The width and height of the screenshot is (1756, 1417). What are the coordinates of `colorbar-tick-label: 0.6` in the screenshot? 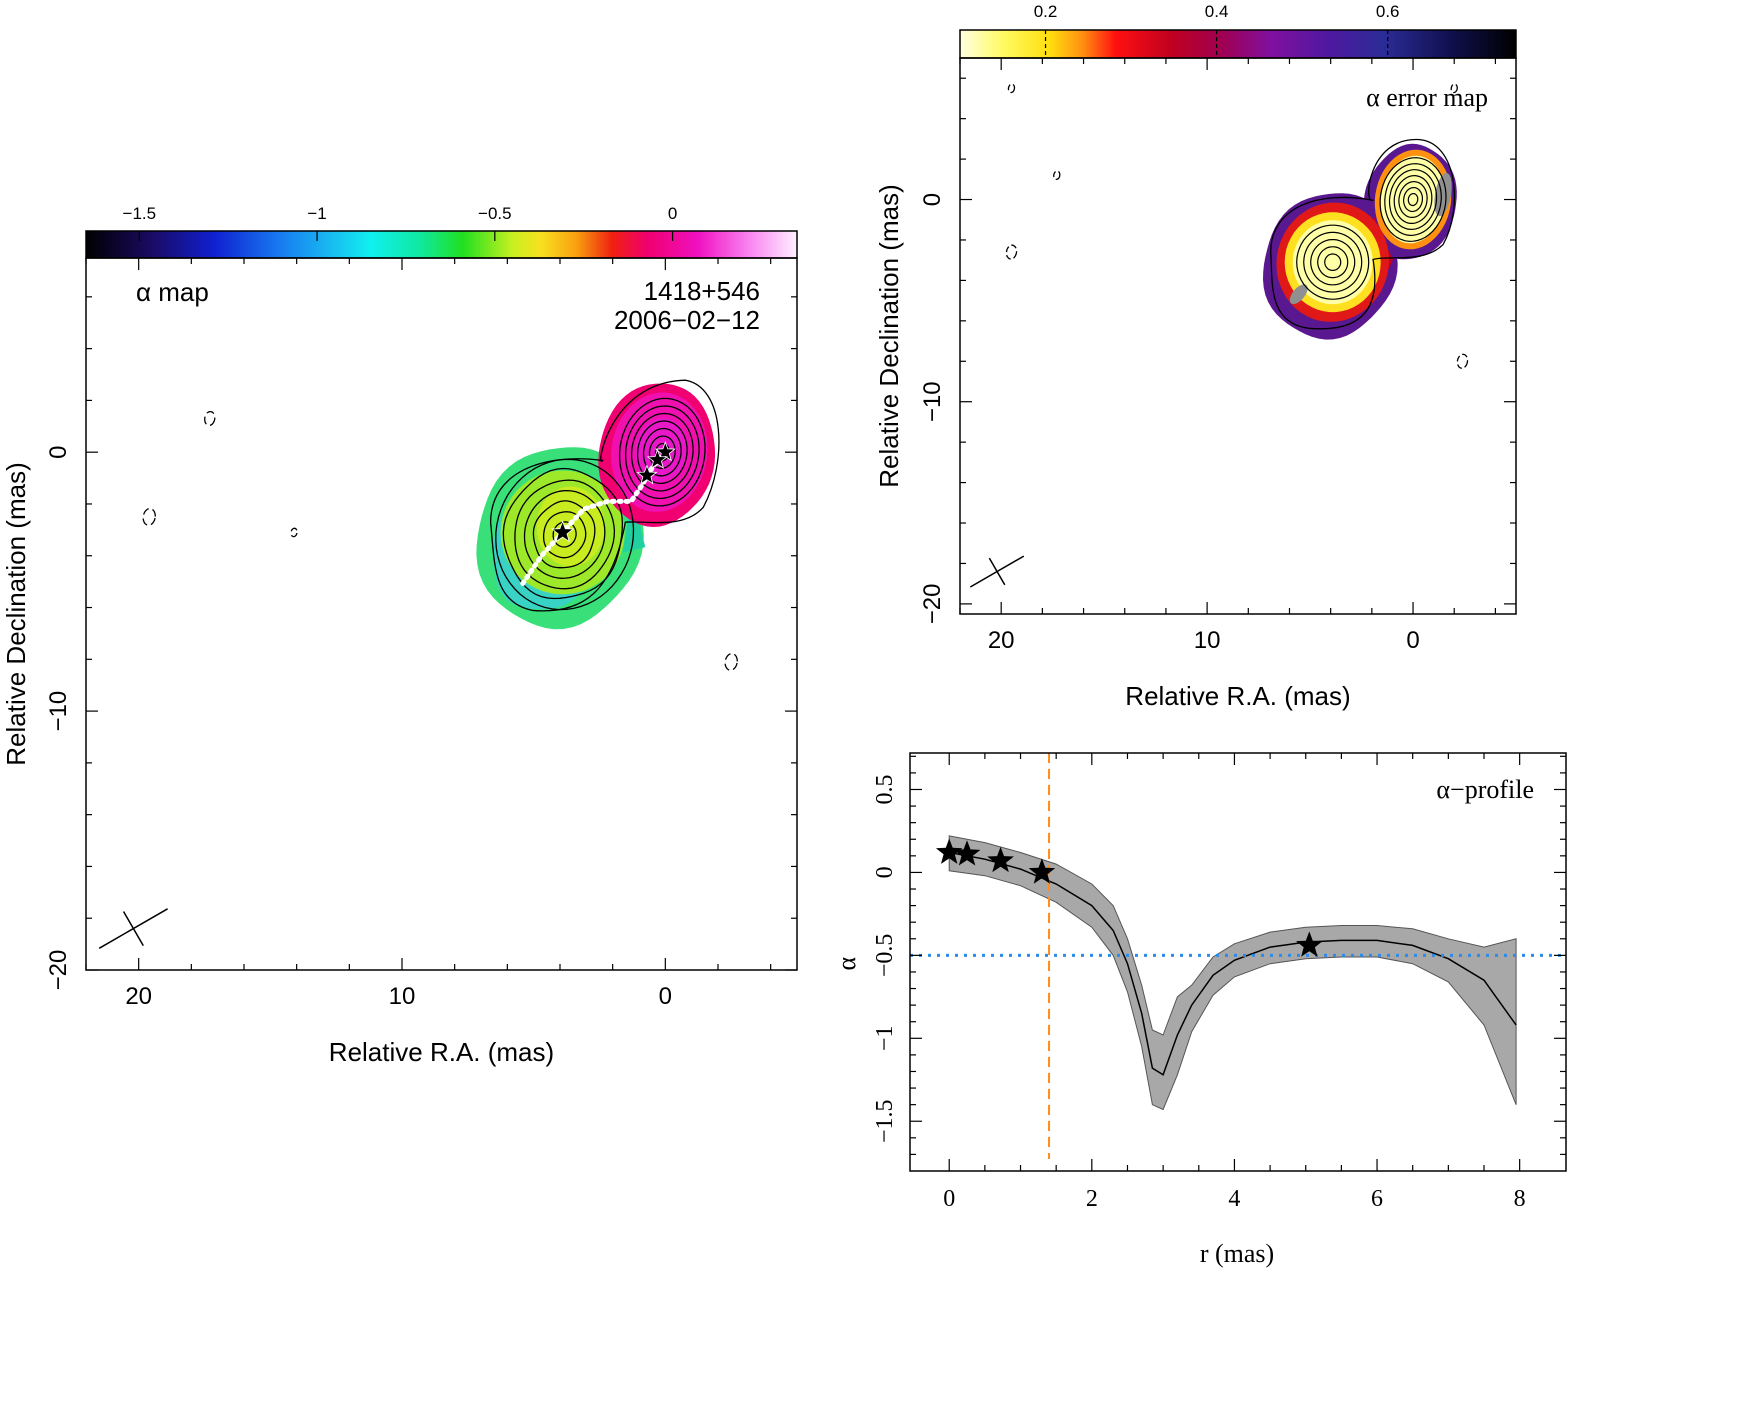 It's located at (1388, 11).